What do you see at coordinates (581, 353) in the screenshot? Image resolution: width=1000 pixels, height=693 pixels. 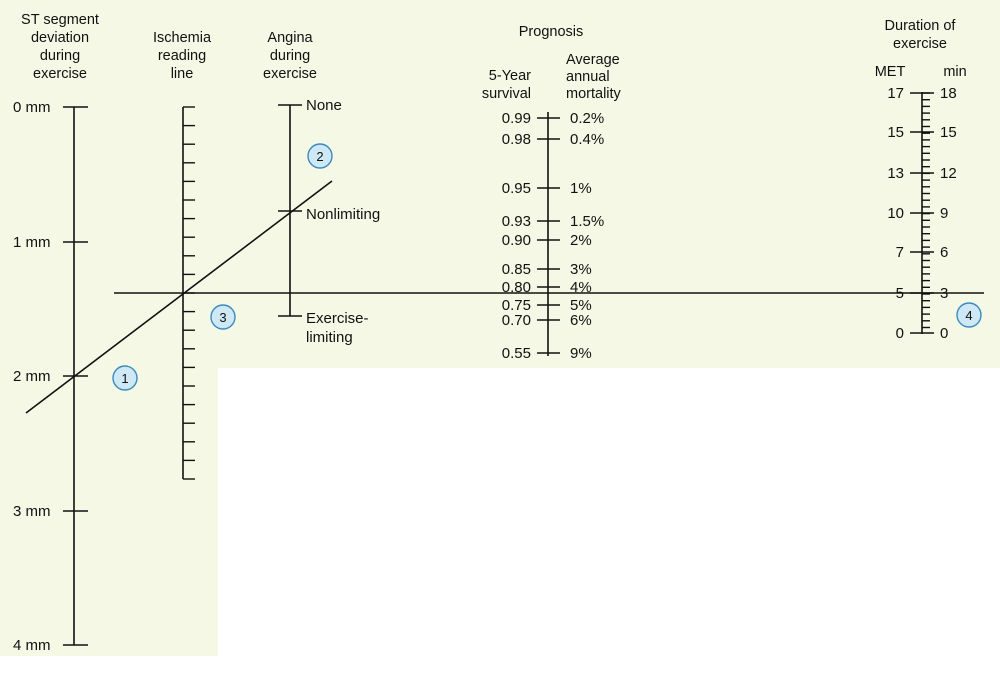 I see `mortality-label: 9%` at bounding box center [581, 353].